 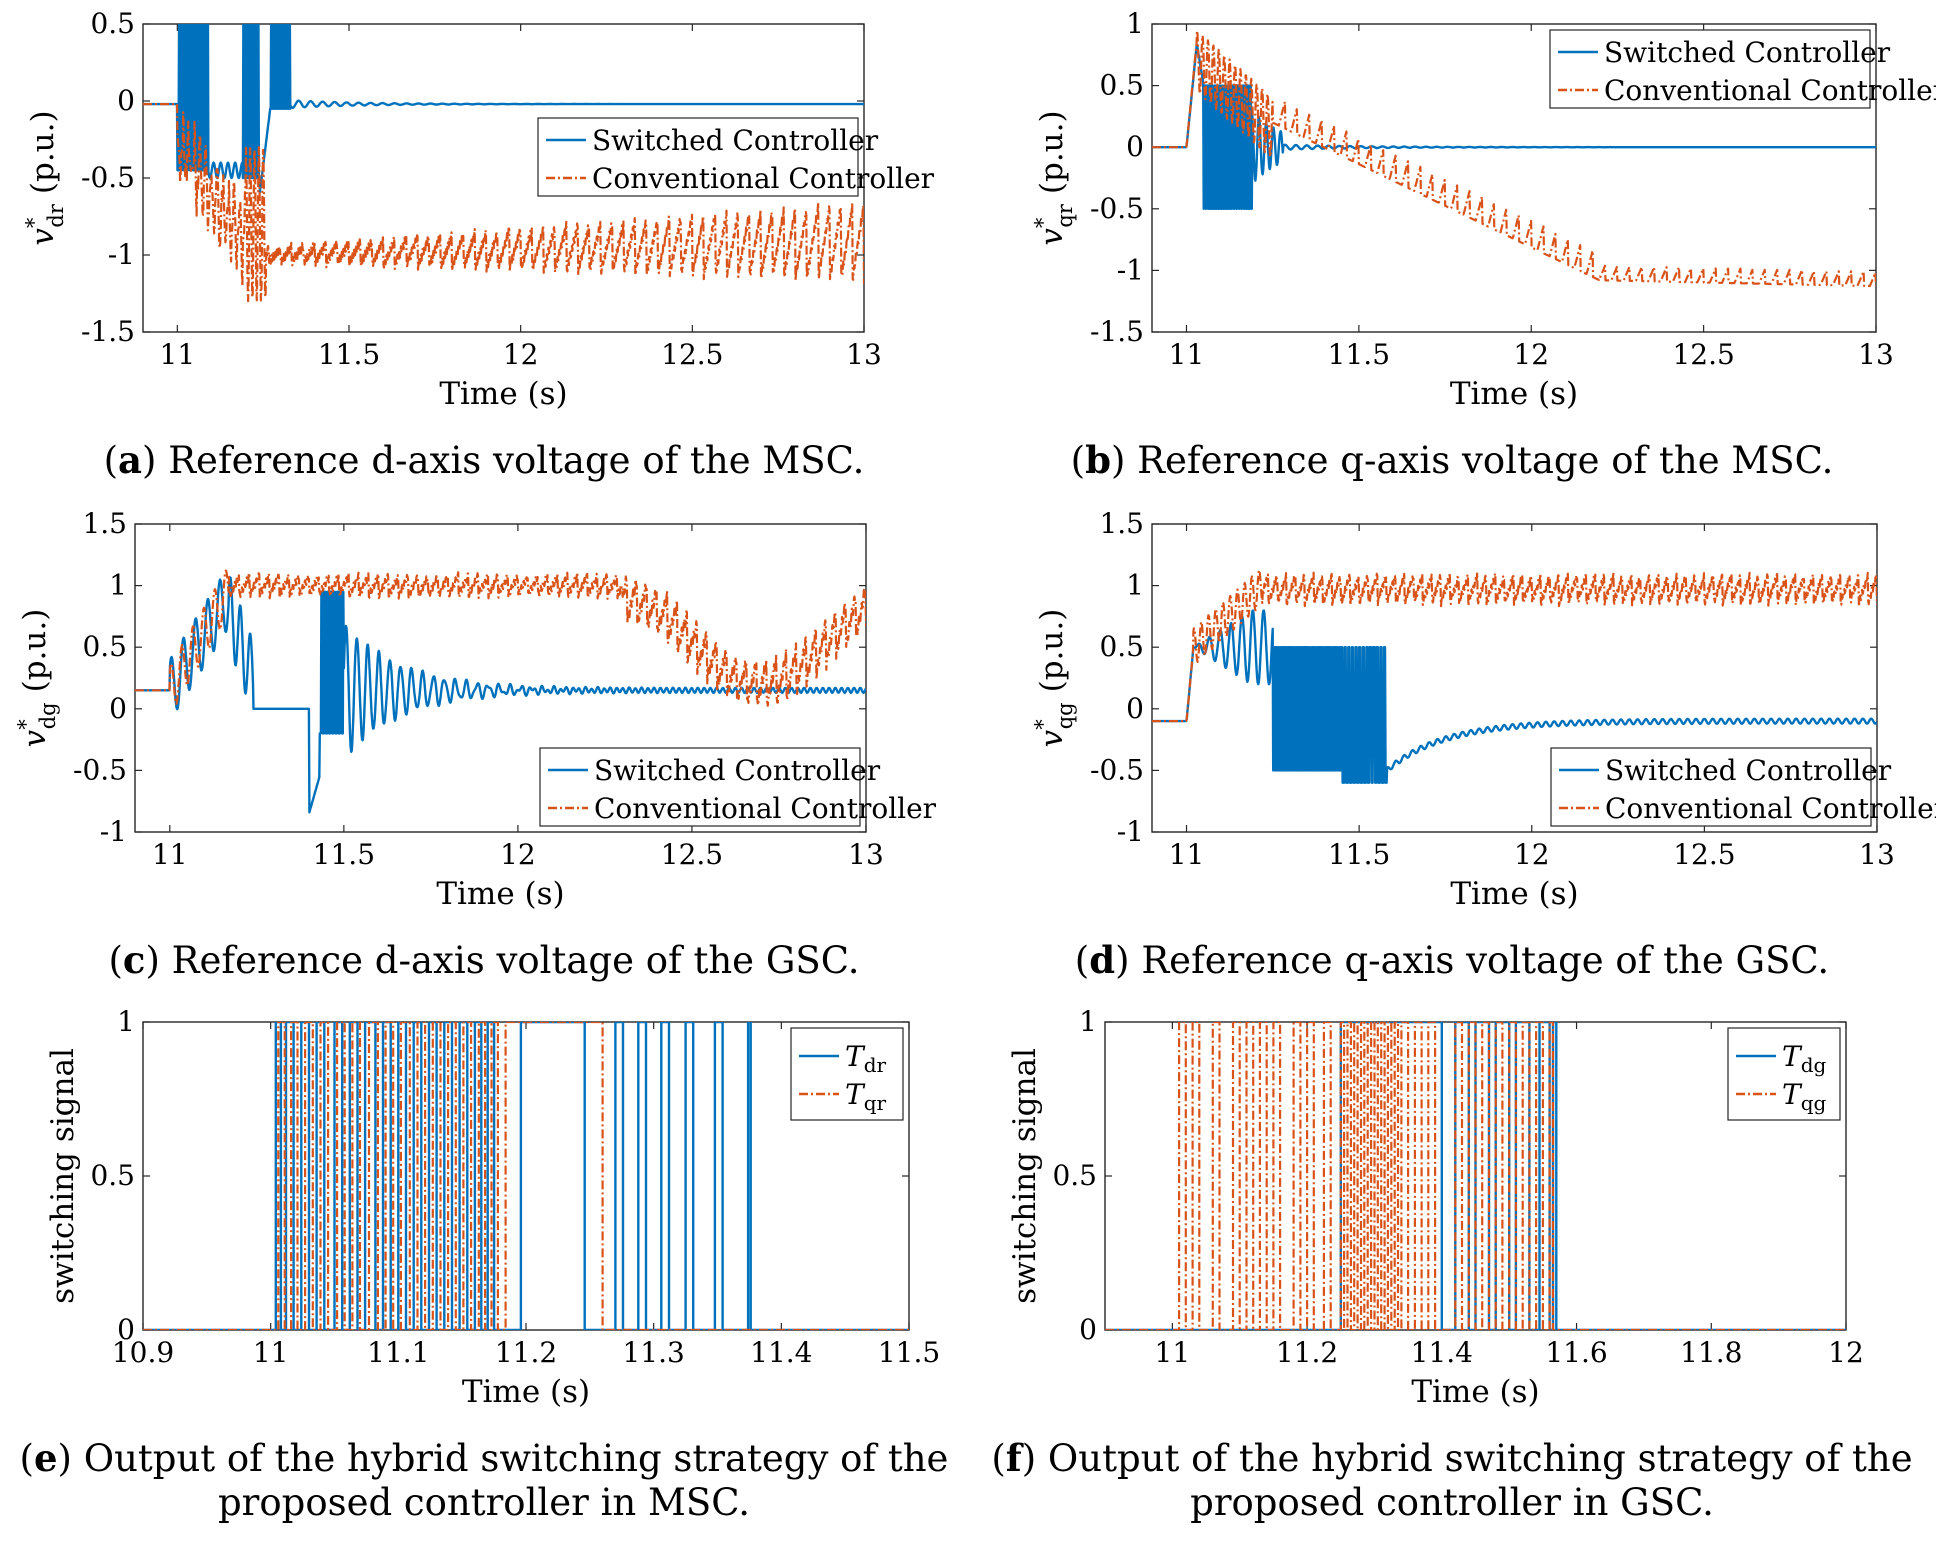 What do you see at coordinates (45, 177) in the screenshot?
I see `y-axis-label: v*dr(p.u.)` at bounding box center [45, 177].